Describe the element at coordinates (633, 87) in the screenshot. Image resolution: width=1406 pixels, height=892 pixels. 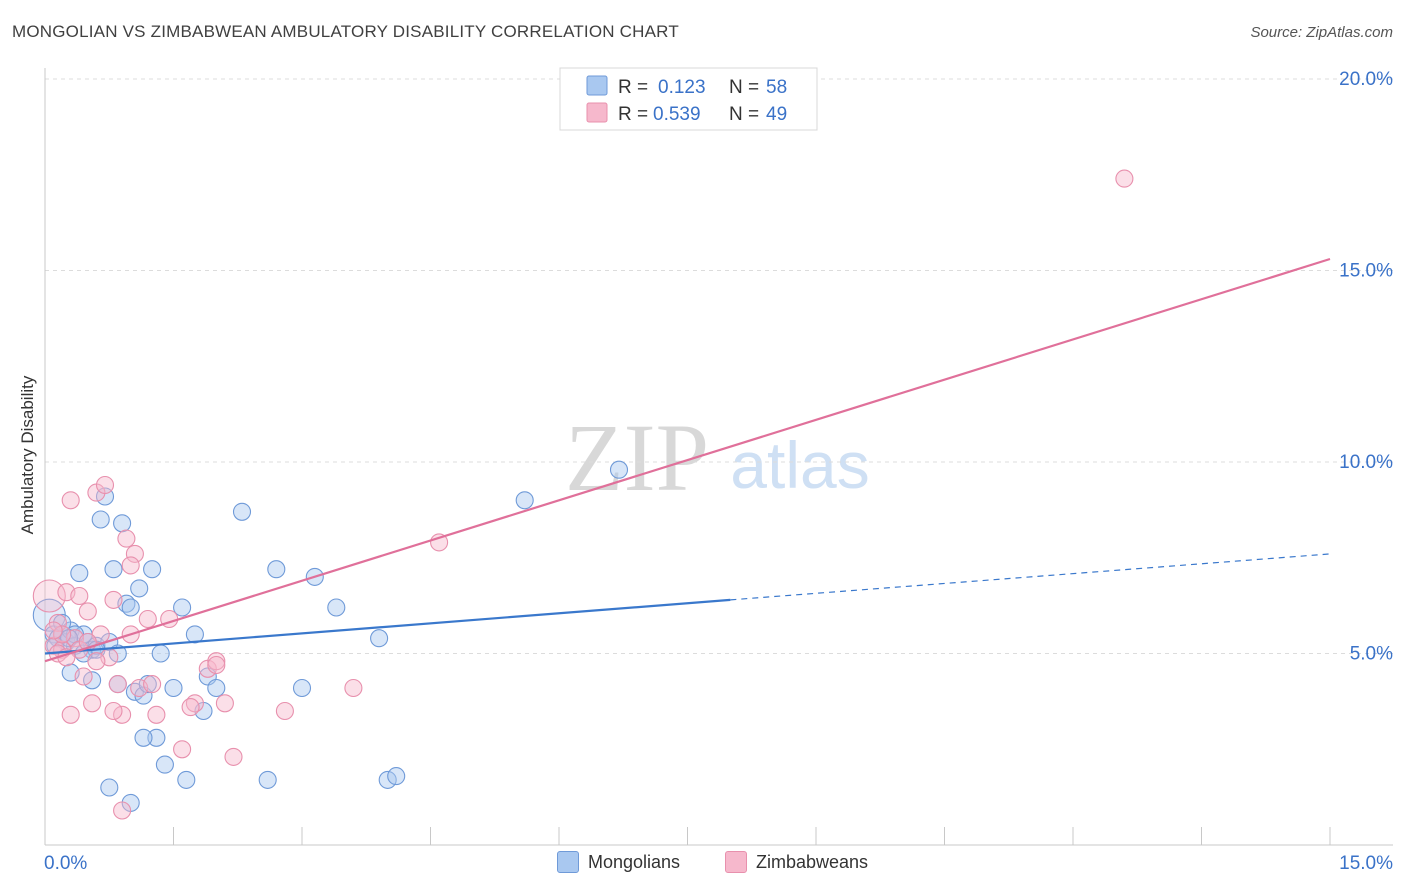
I see `legend-r-label-1: R =` at that location.